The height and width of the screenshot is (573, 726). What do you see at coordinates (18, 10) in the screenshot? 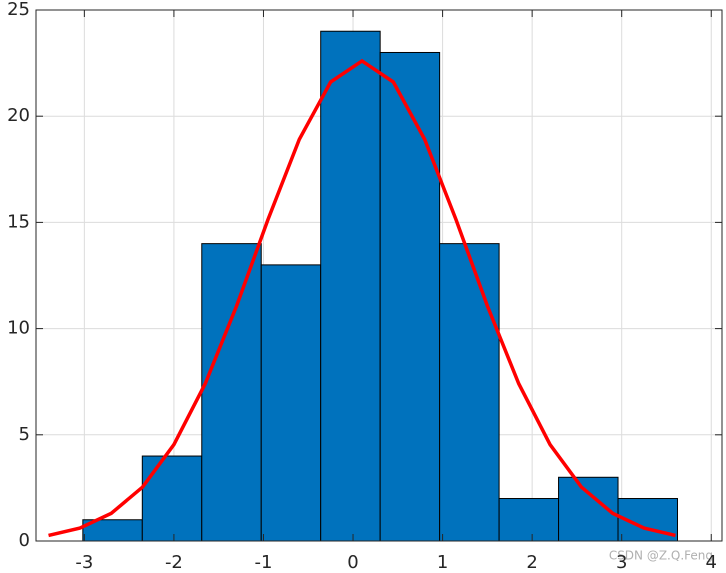
I see `y-tick-label: 25` at bounding box center [18, 10].